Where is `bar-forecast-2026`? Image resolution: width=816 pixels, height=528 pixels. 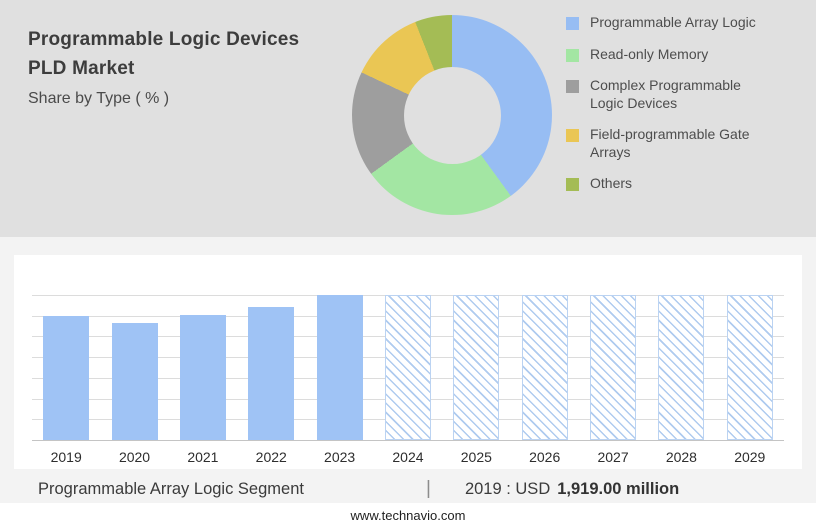
bar-forecast-2026 is located at coordinates (544, 367).